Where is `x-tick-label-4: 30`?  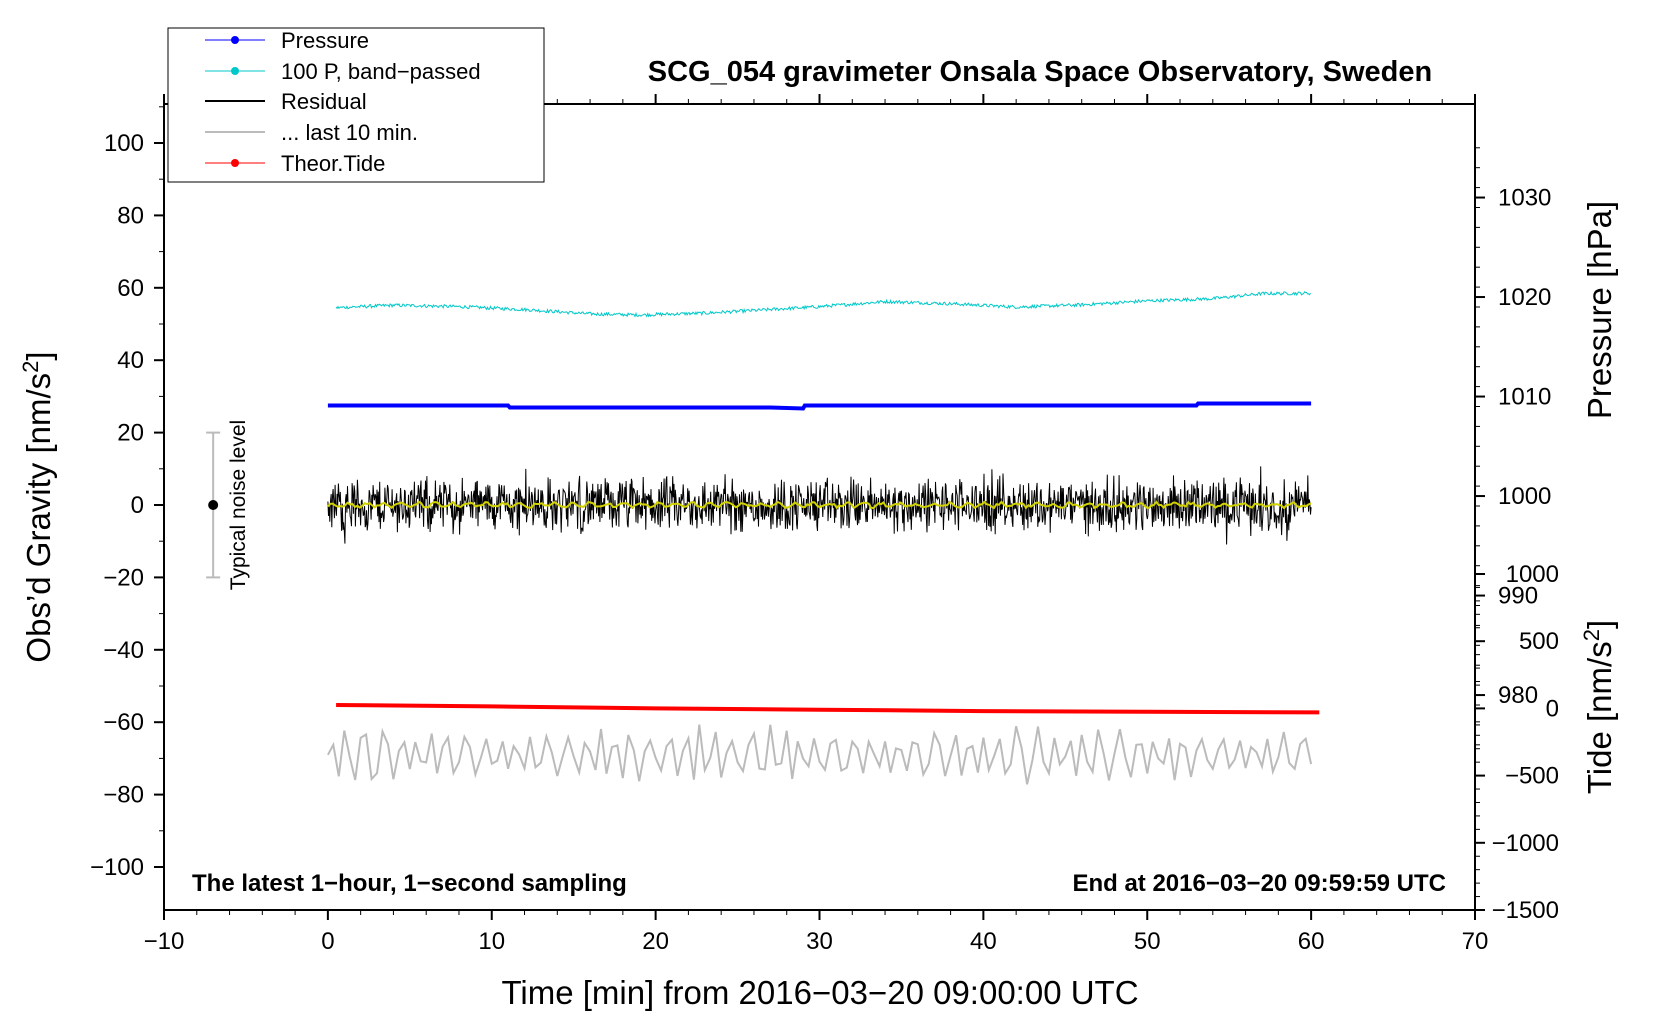
x-tick-label-4: 30 is located at coordinates (819, 941).